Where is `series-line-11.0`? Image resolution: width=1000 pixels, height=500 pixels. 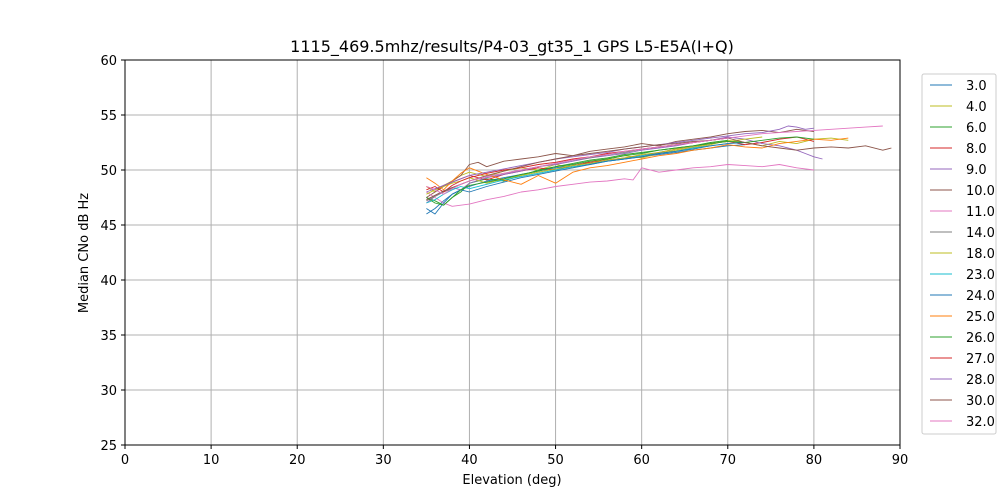 series-line-11.0 is located at coordinates (620, 185).